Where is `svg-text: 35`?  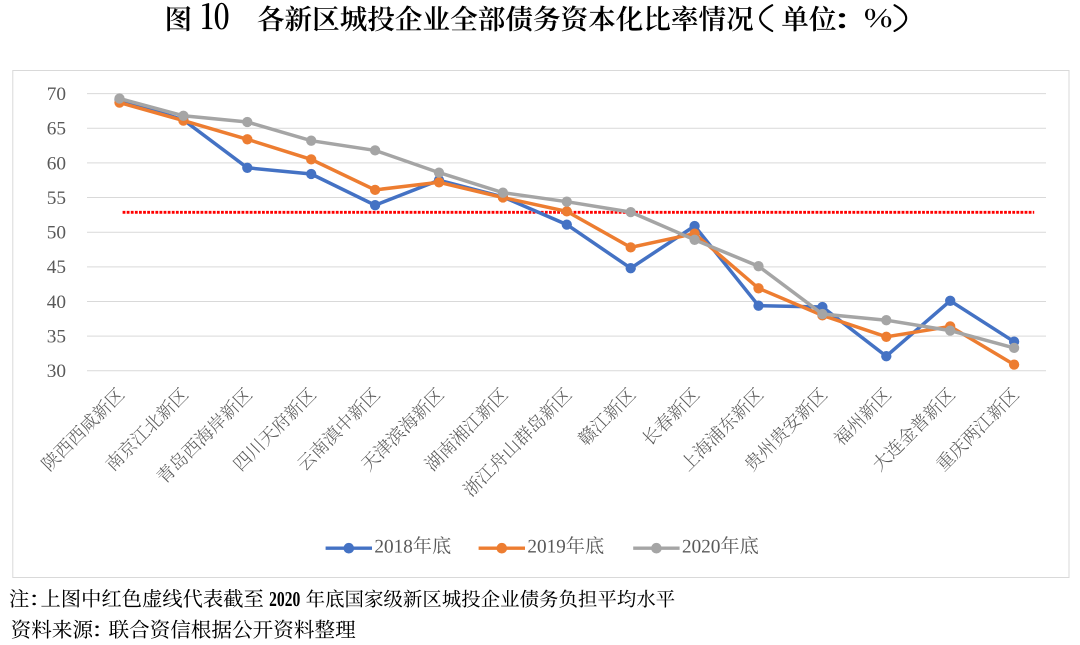
svg-text: 35 is located at coordinates (56, 337).